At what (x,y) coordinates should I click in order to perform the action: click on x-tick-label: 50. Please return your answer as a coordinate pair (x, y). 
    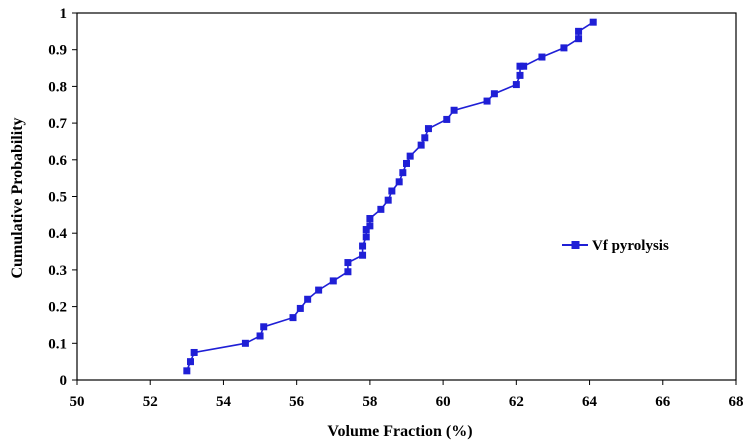
    Looking at the image, I should click on (77, 402).